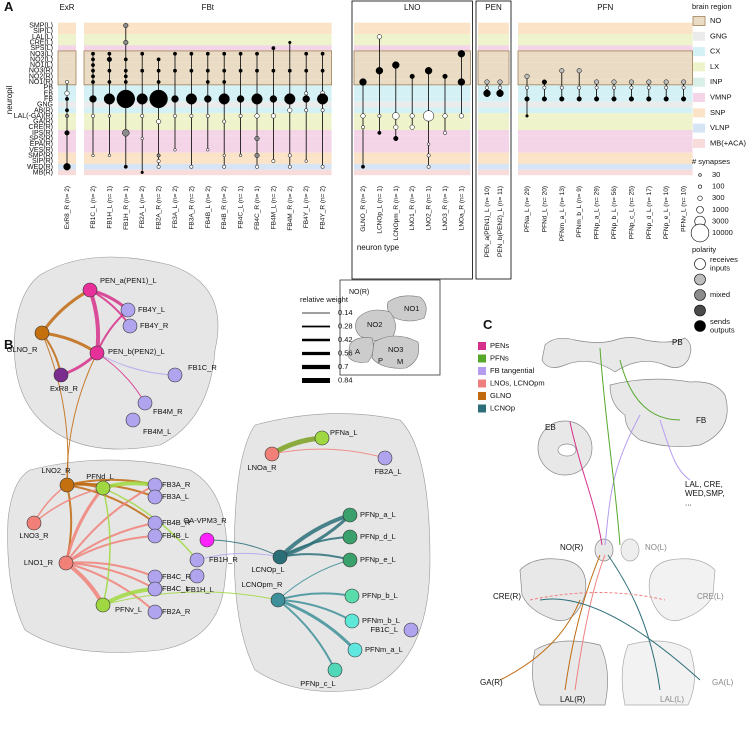 This screenshot has height=747, width=750. I want to click on legend-label: MB(+ACA), so click(728, 142).